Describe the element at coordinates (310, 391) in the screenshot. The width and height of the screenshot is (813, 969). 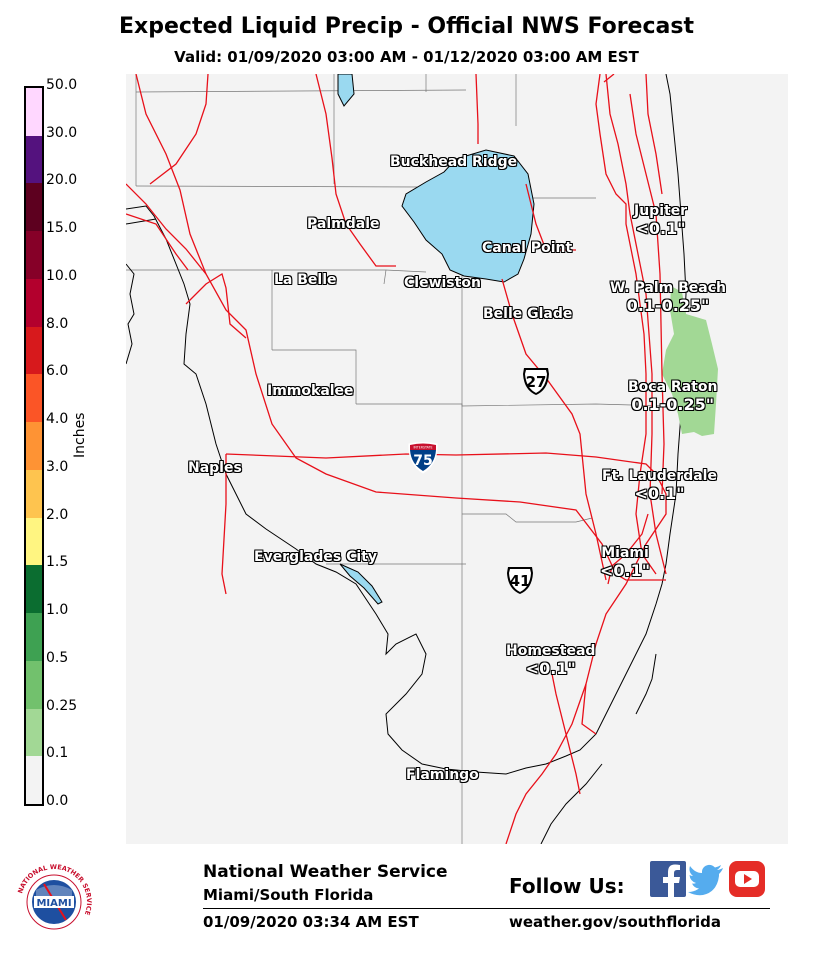
I see `city-immokalee: Immokalee` at that location.